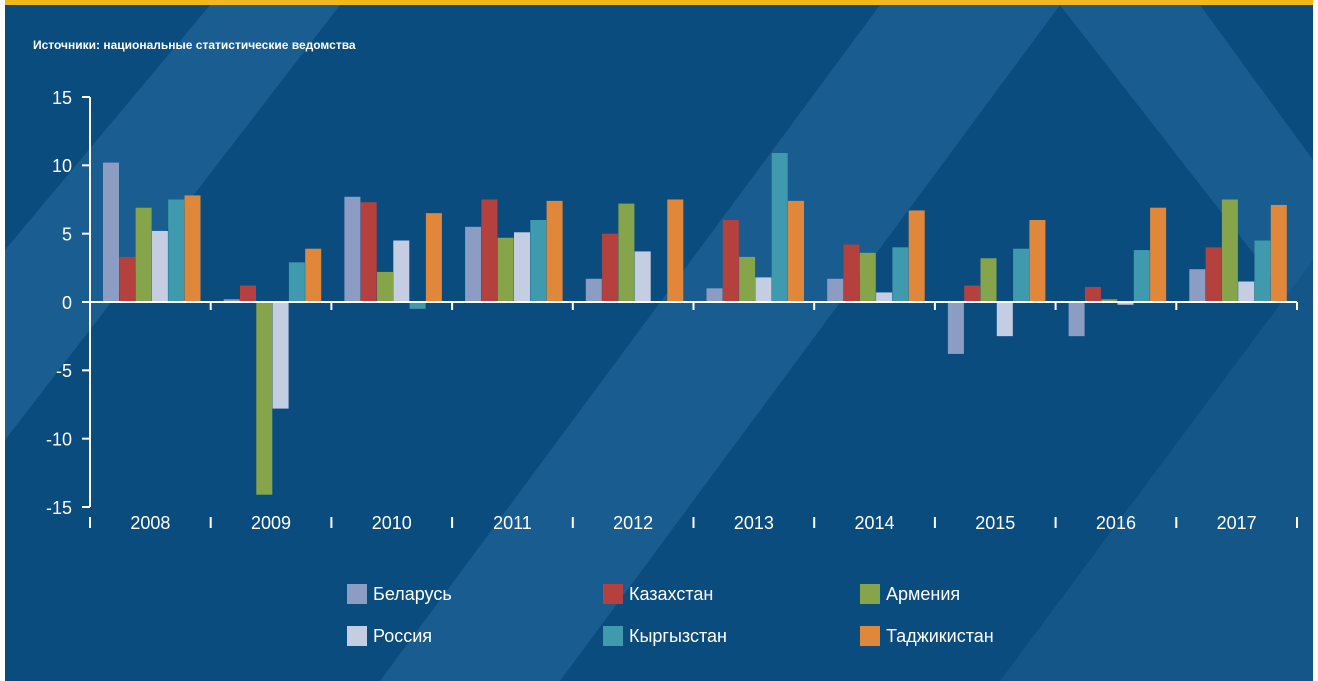 This screenshot has width=1318, height=681. I want to click on legend-label: Беларусь, so click(412, 594).